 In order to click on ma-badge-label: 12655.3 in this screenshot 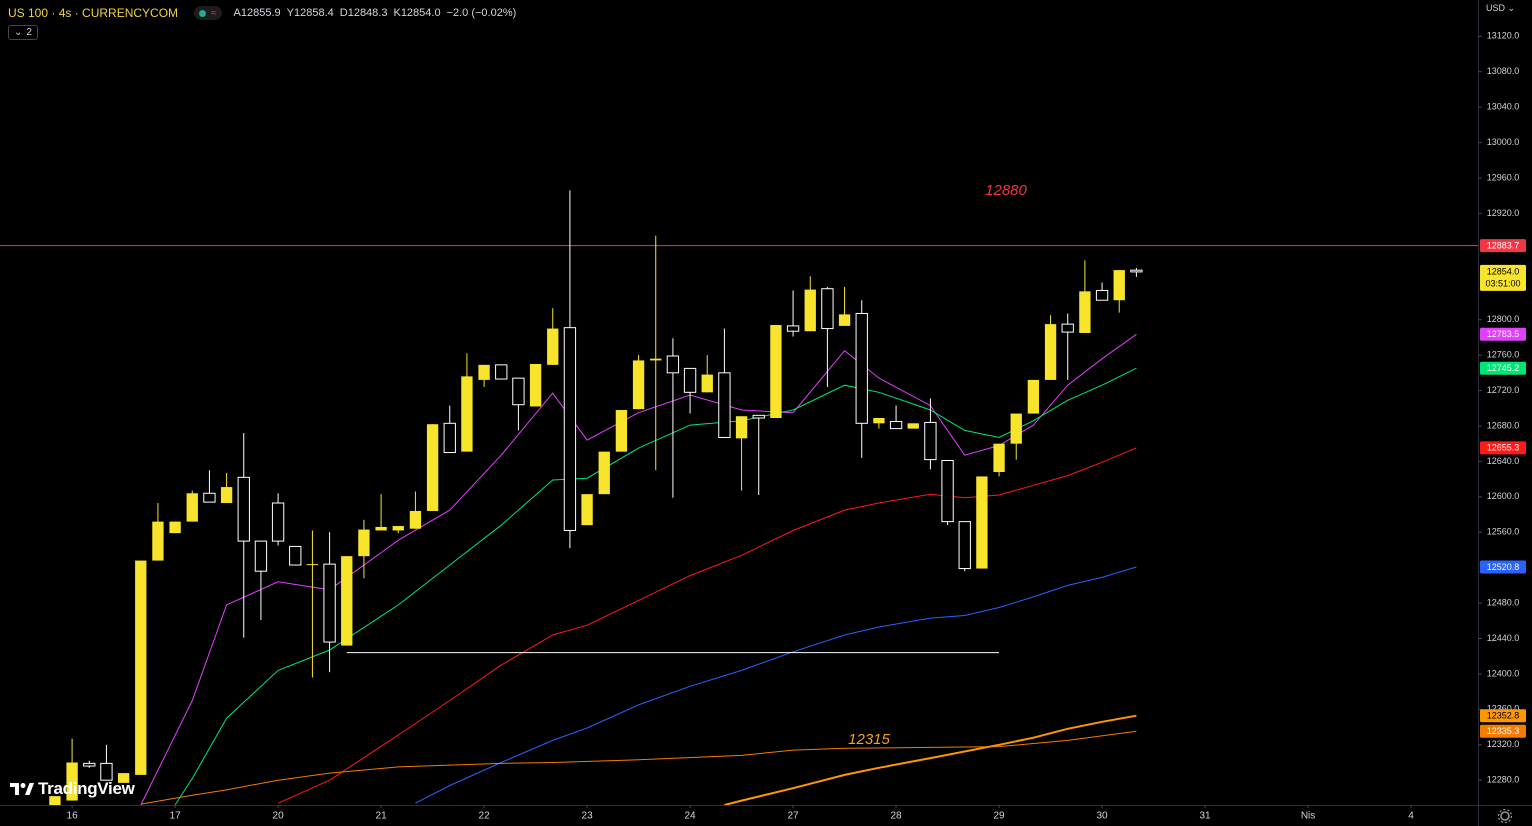, I will do `click(1503, 448)`.